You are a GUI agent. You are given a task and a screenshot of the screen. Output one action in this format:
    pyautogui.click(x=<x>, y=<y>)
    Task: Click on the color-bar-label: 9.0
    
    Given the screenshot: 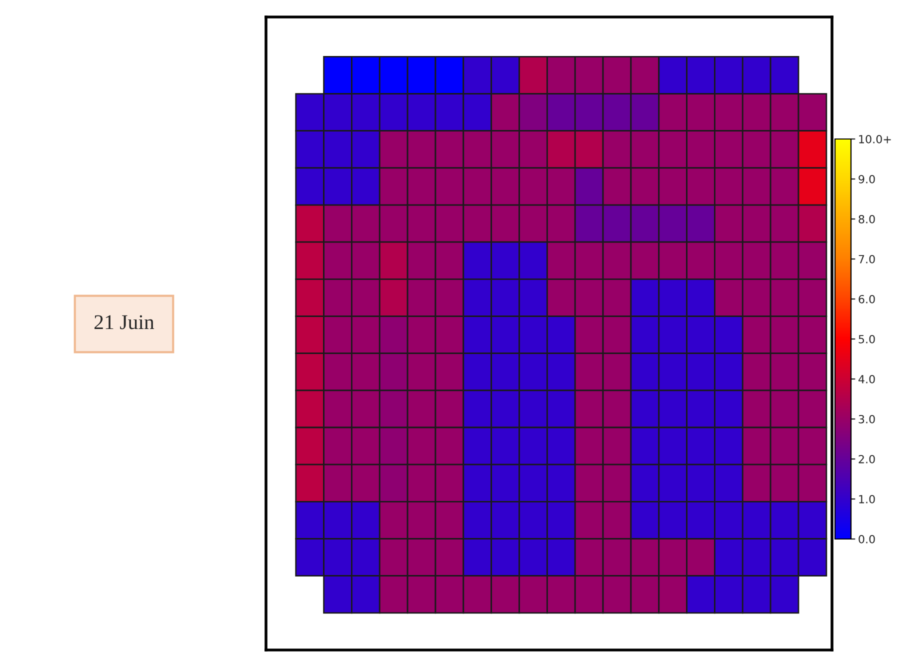 What is the action you would take?
    pyautogui.click(x=866, y=179)
    